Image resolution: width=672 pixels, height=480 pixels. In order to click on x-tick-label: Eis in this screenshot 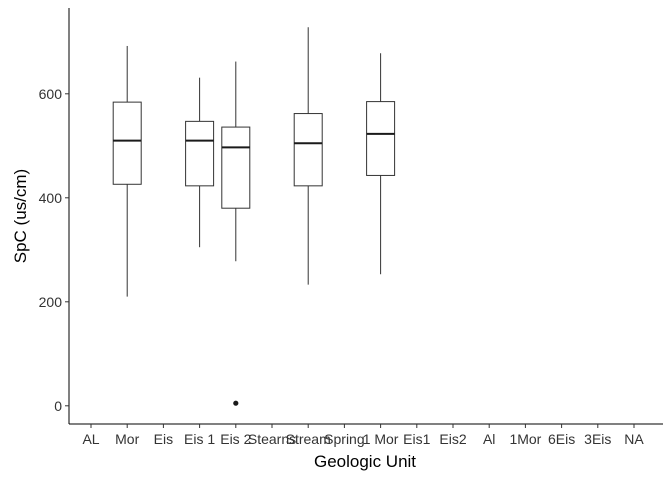, I will do `click(163, 439)`.